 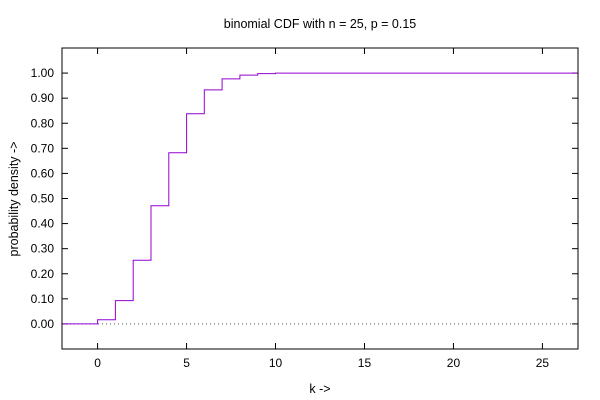 I want to click on y-axis-label: probability density ->, so click(x=14, y=199).